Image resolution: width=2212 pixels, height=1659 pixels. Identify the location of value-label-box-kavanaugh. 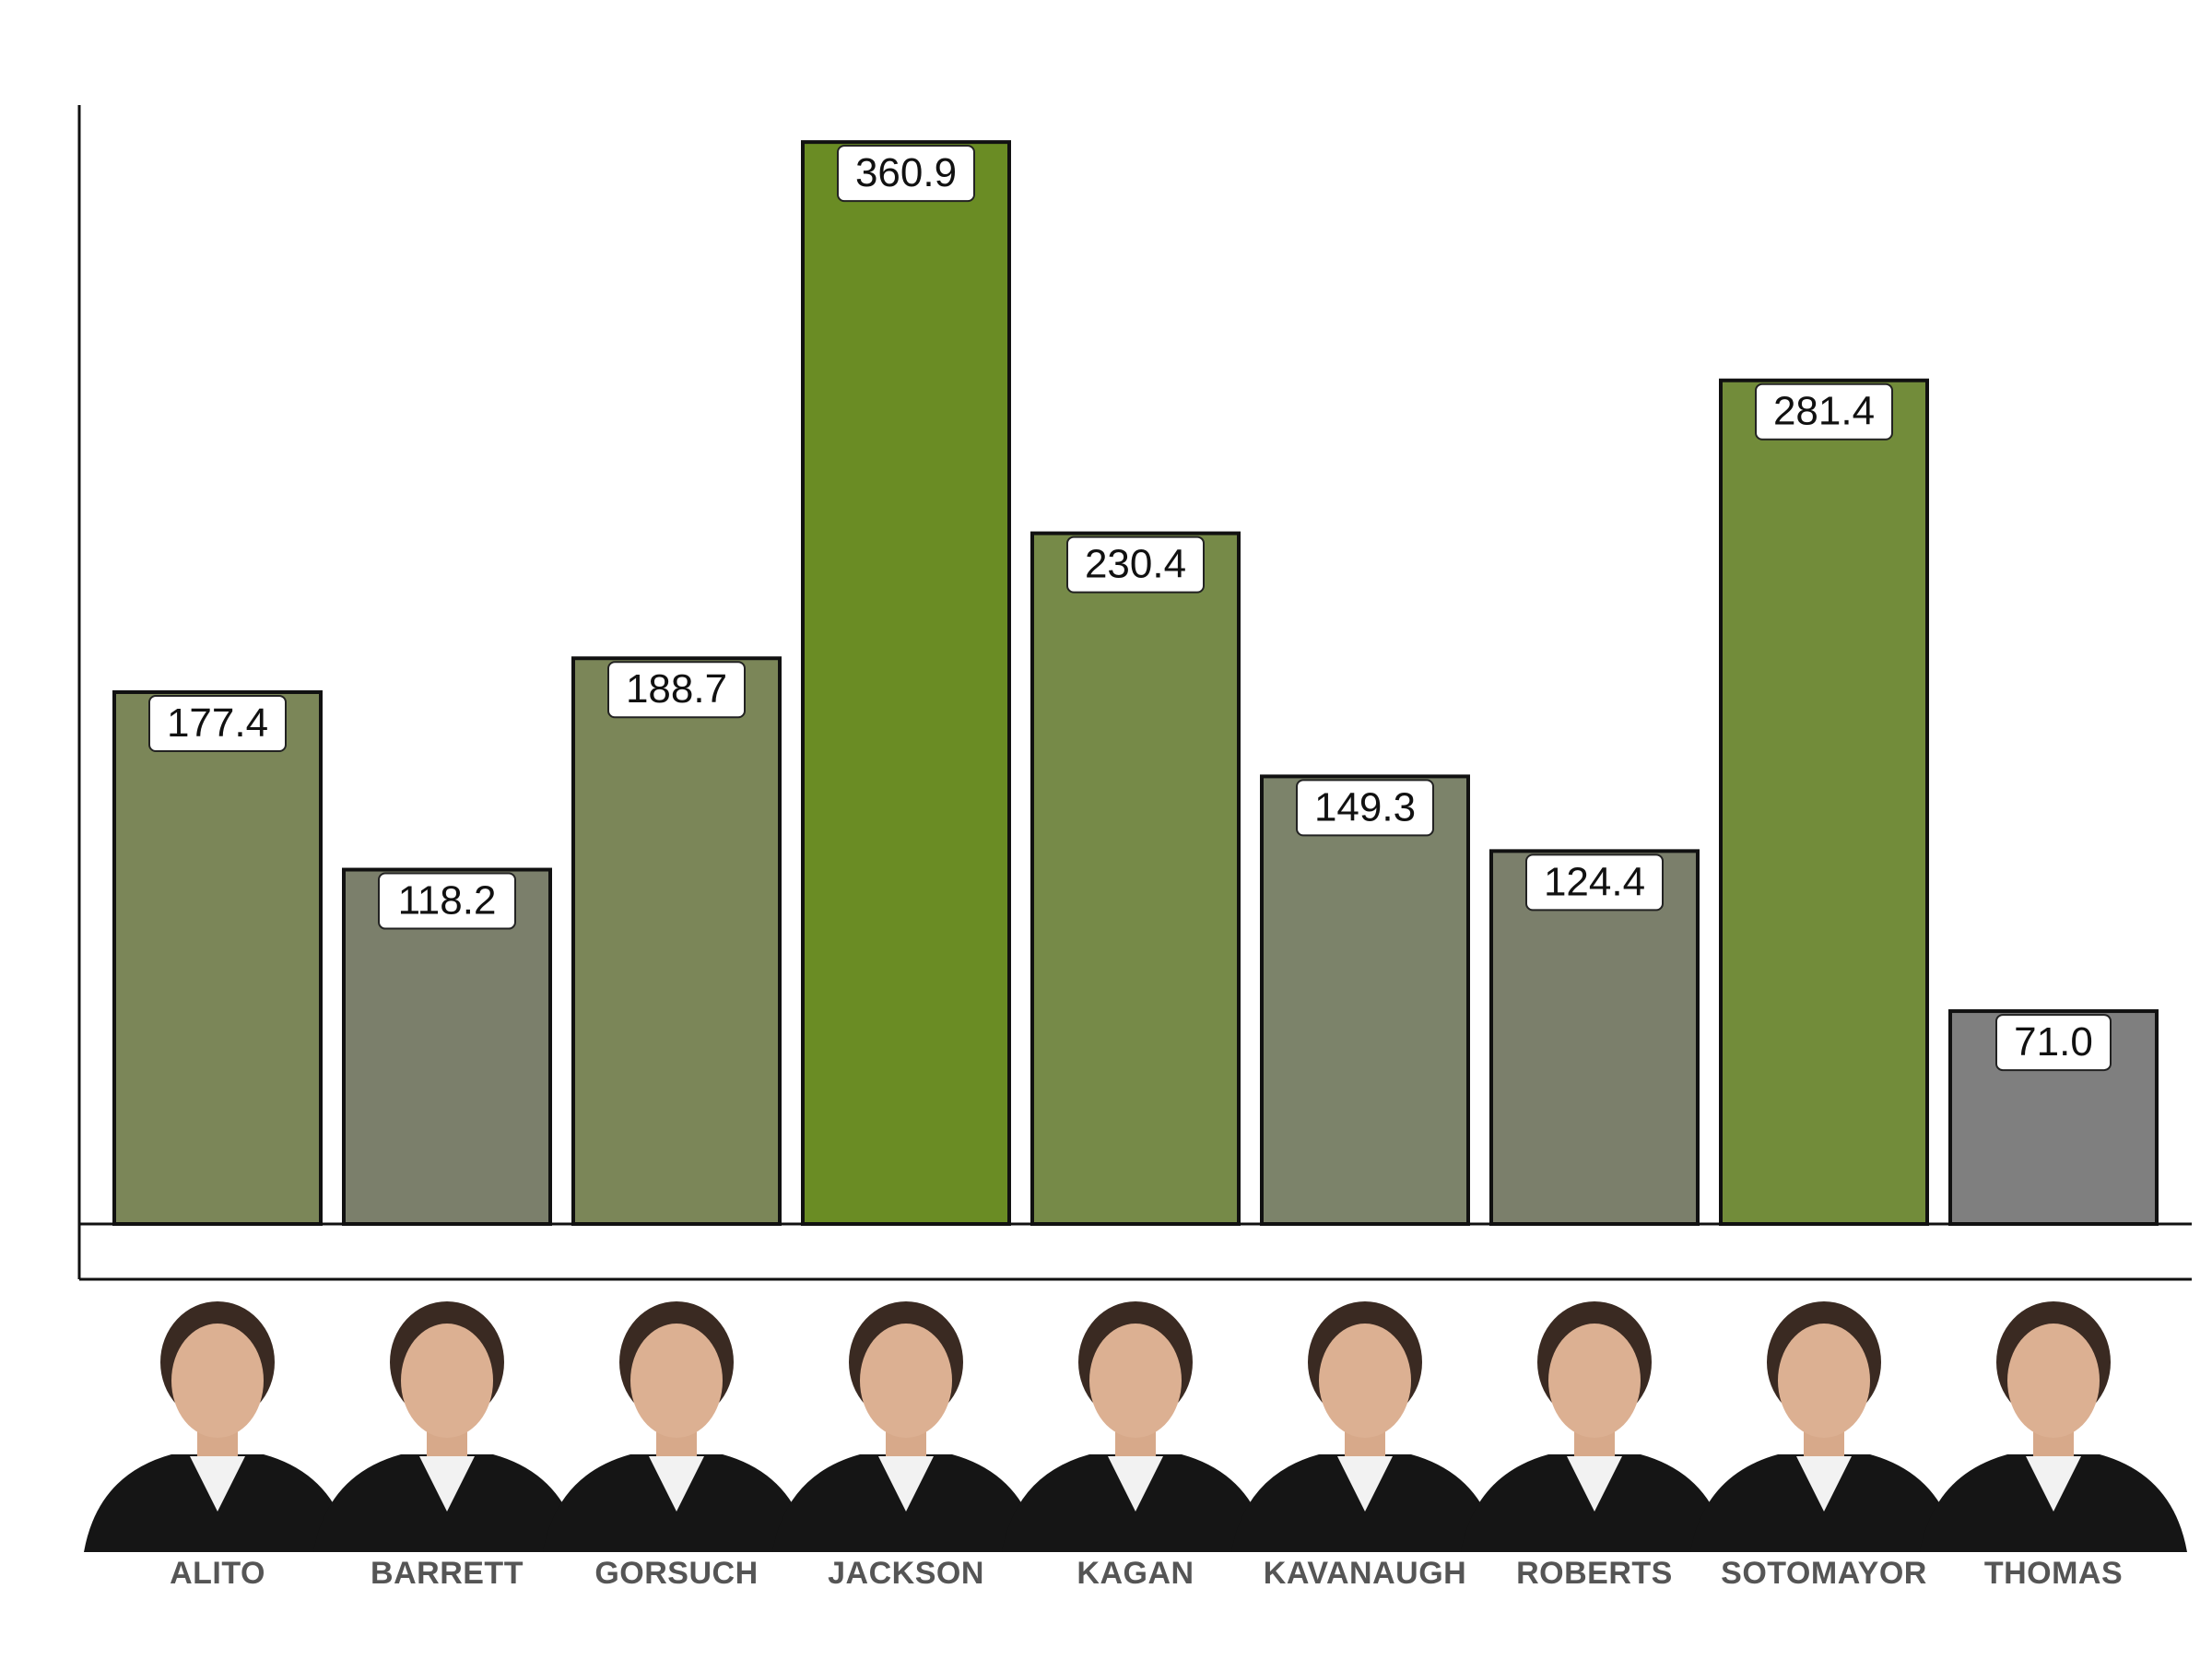
(1365, 808).